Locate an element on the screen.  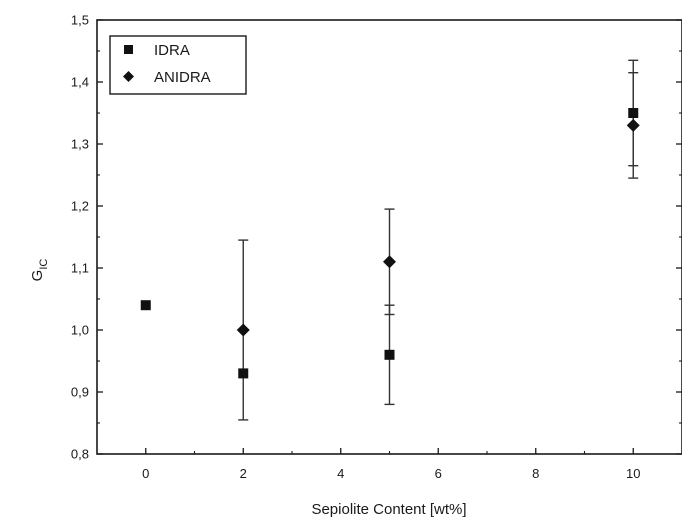
legend-label-anidra: ANIDRA is located at coordinates (182, 77).